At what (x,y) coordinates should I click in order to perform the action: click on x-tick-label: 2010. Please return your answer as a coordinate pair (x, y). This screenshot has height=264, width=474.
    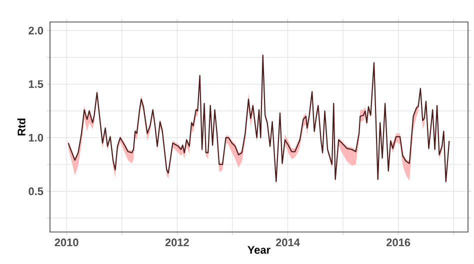
    Looking at the image, I should click on (66, 242).